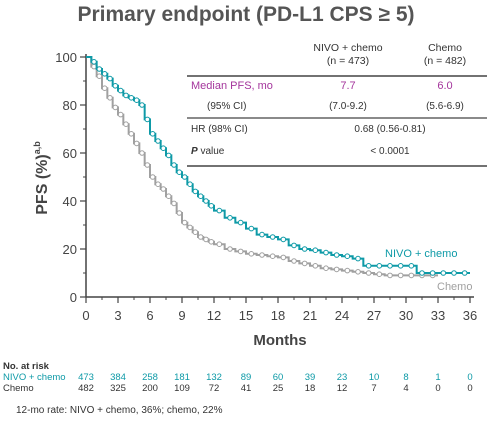  I want to click on page-title: Primary endpoint (PD-L1 CPS ≥ 5), so click(246, 14).